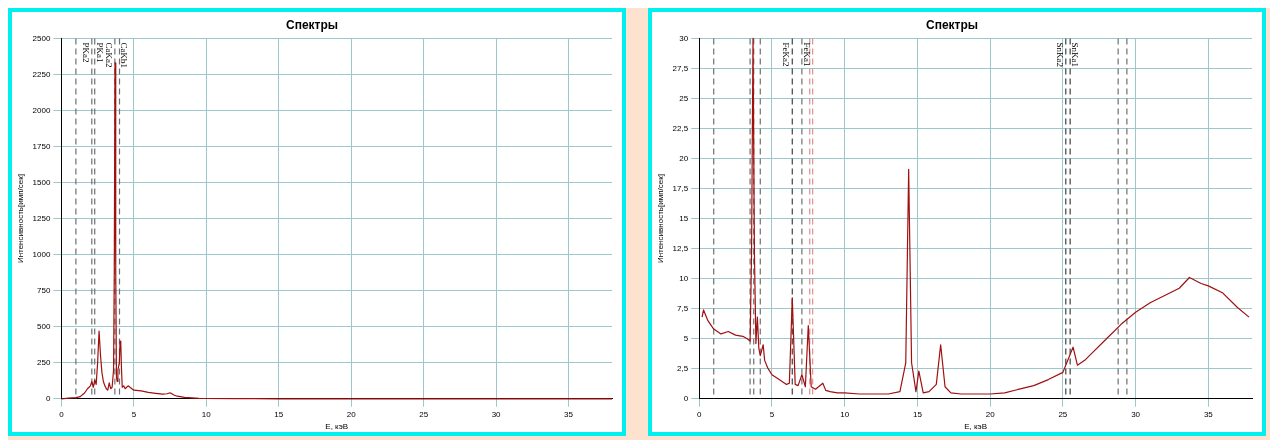 This screenshot has height=448, width=1278. I want to click on y-tick-label: 22,5, so click(680, 128).